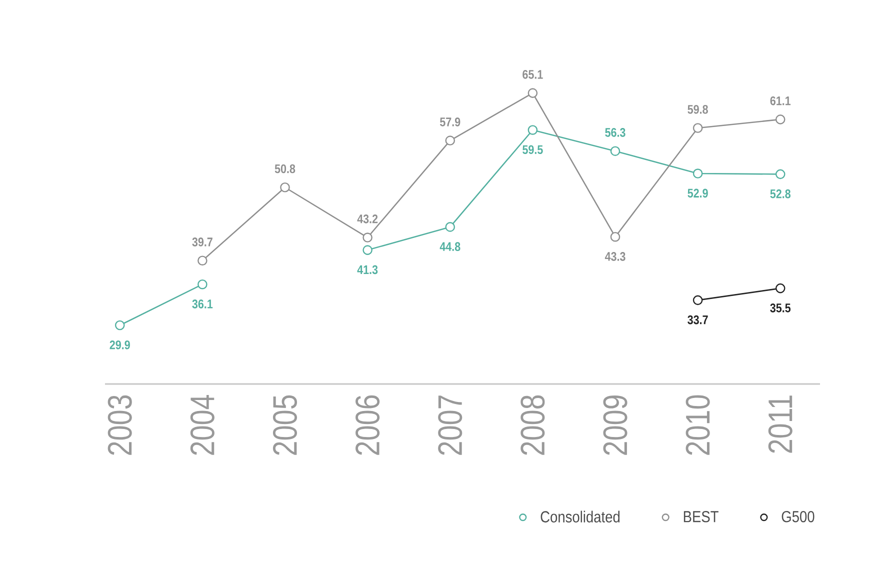 The image size is (889, 571). I want to click on data-label: 56.3, so click(615, 132).